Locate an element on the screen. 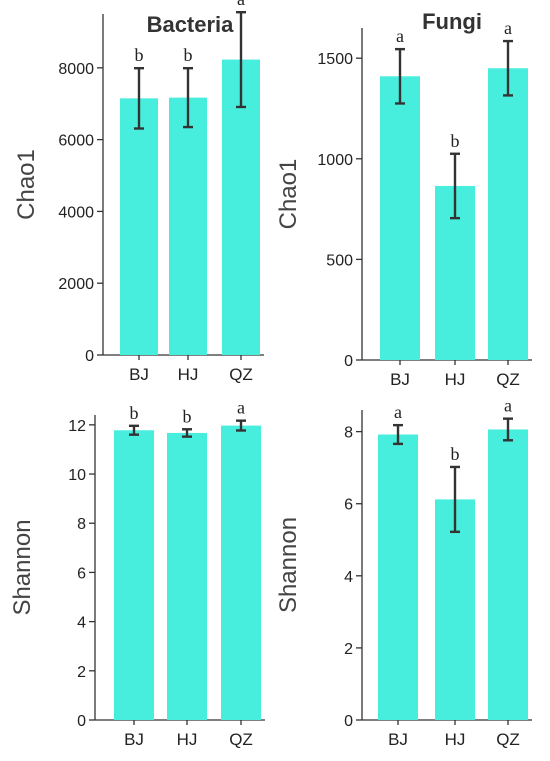 This screenshot has height=761, width=550. y-tick-label: 10 is located at coordinates (77, 475).